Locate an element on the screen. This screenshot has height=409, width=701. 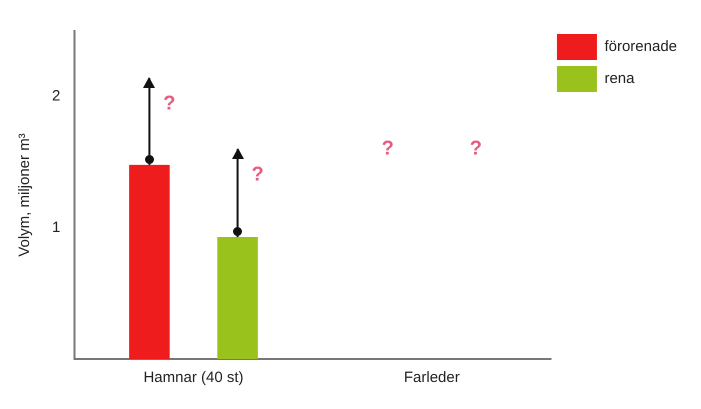
y-tick-label: 2 is located at coordinates (56, 96).